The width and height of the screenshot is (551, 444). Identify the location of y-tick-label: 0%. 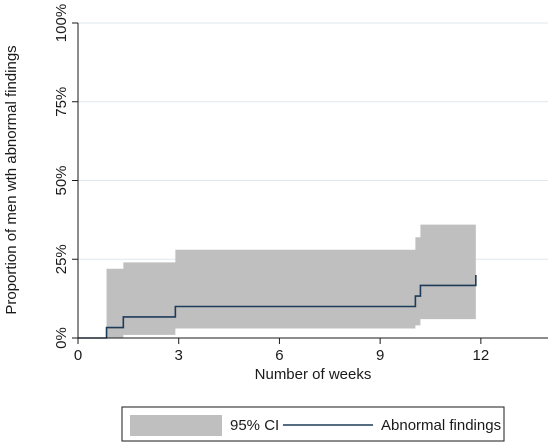
(61, 338).